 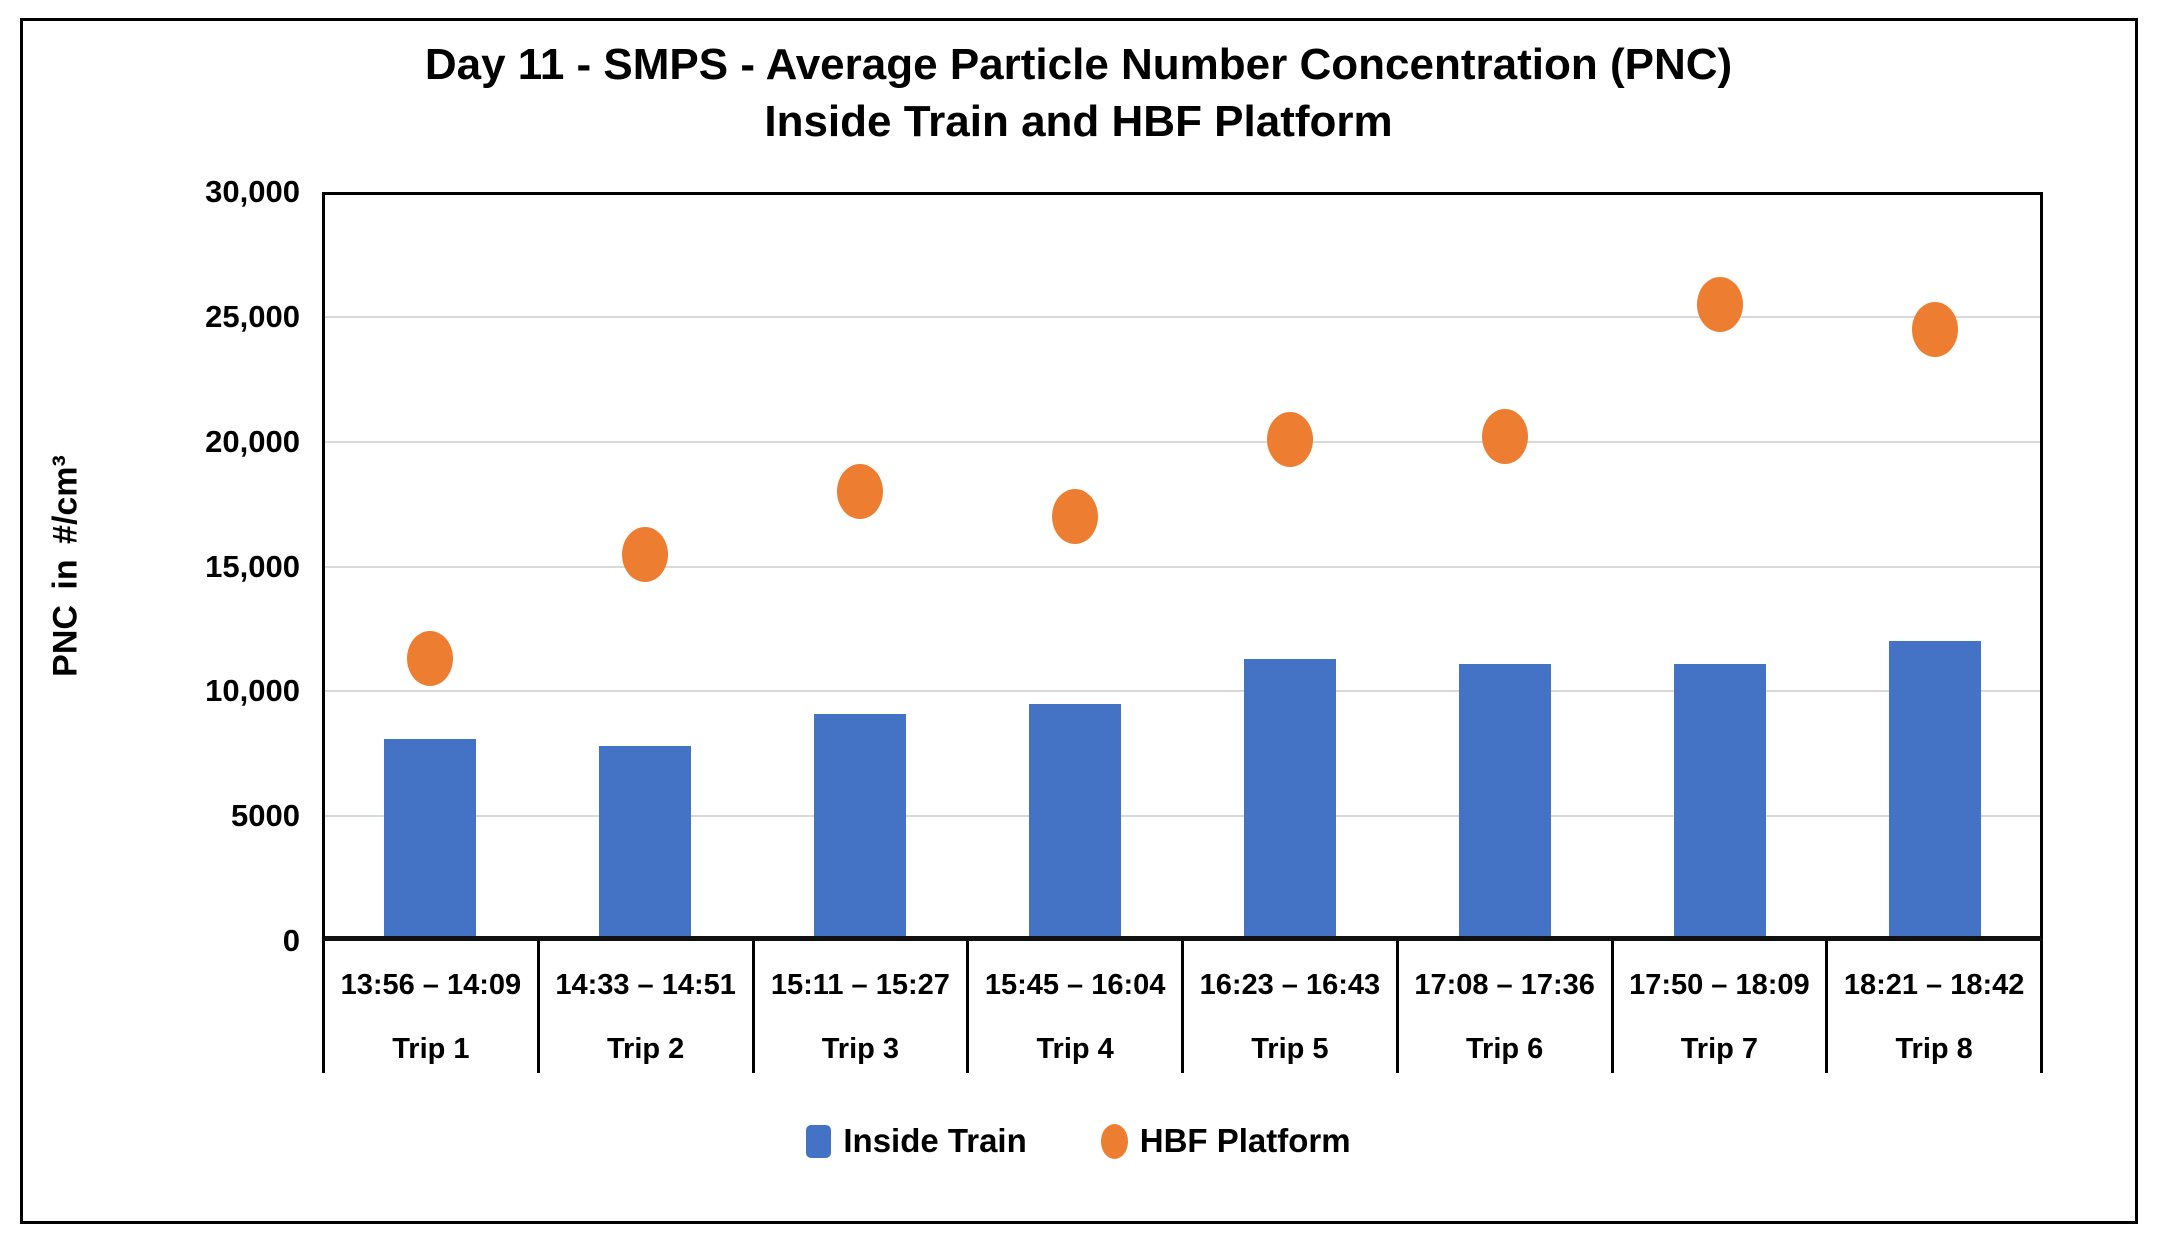 I want to click on trip-label: Trip 5, so click(x=1290, y=1049).